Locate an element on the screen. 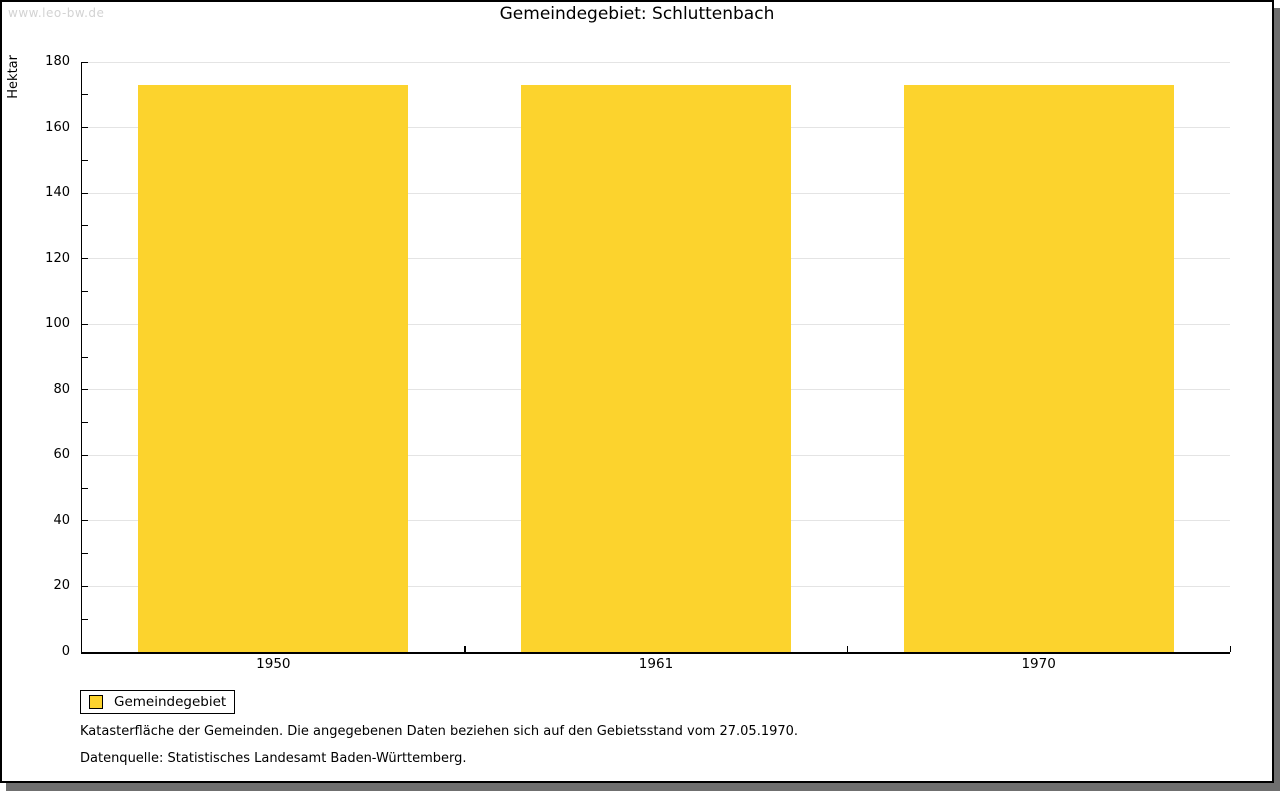  legend-label: Gemeindegebiet is located at coordinates (170, 702).